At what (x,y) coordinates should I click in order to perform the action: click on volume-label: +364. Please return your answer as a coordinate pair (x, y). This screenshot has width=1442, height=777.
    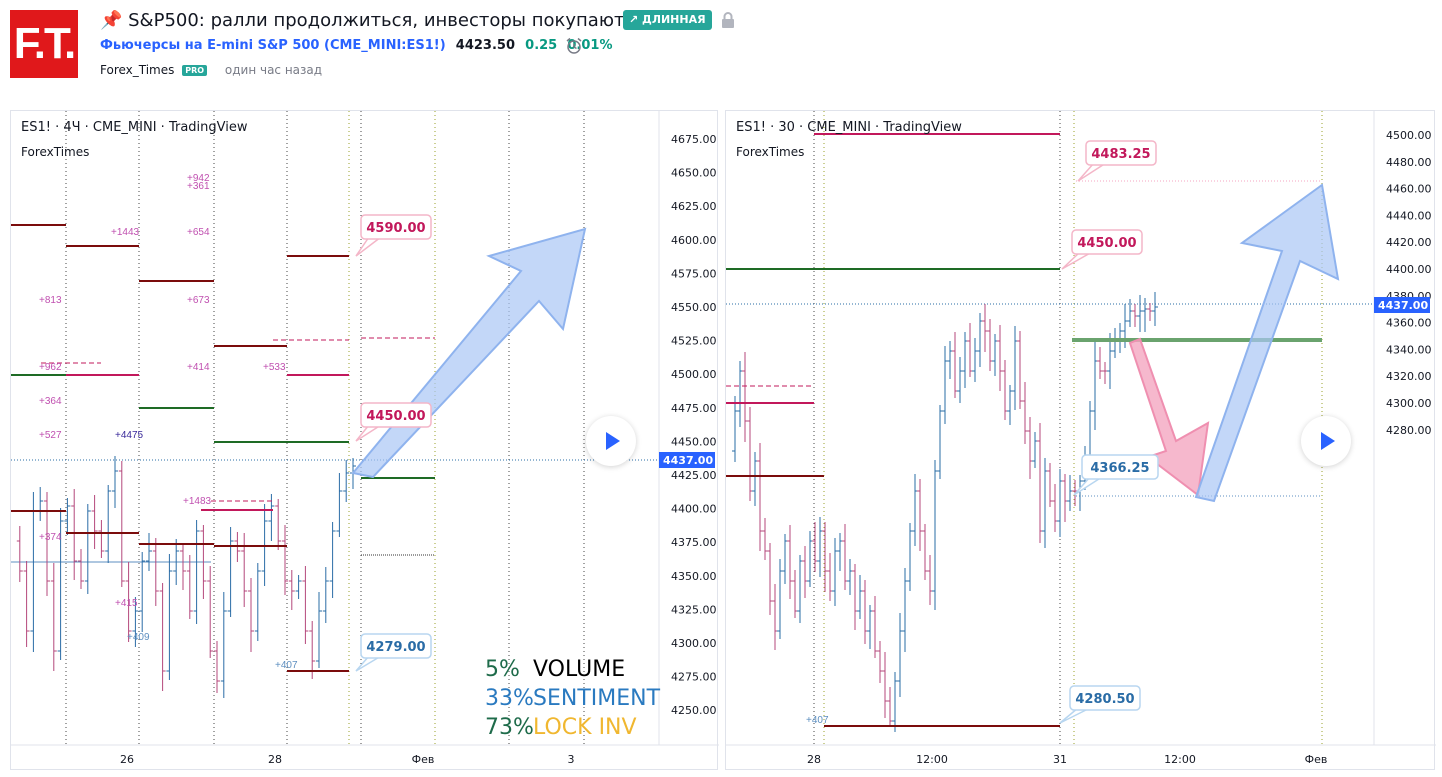
    Looking at the image, I should click on (50, 401).